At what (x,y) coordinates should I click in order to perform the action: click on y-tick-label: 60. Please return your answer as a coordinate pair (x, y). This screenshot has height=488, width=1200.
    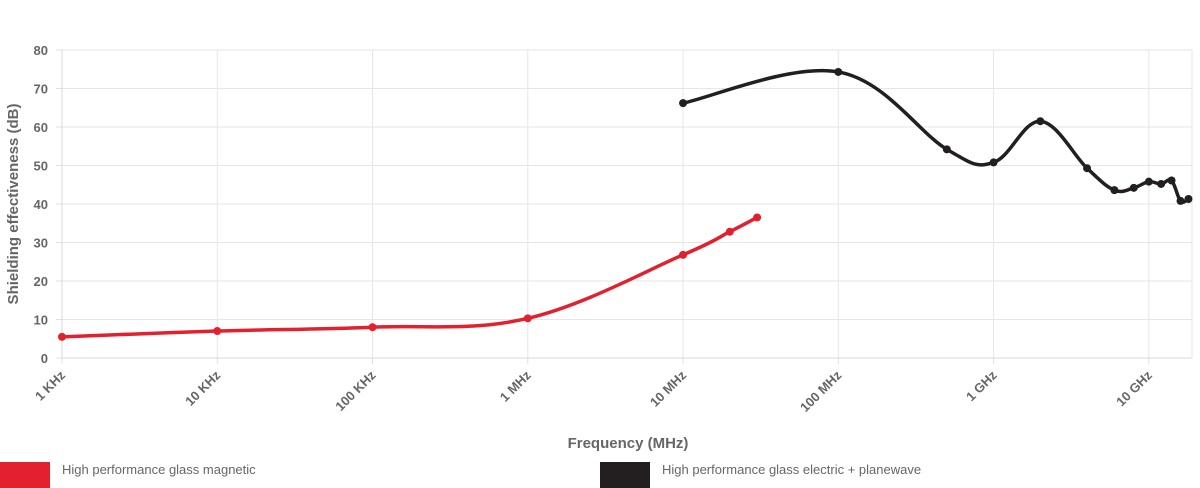
    Looking at the image, I should click on (41, 127).